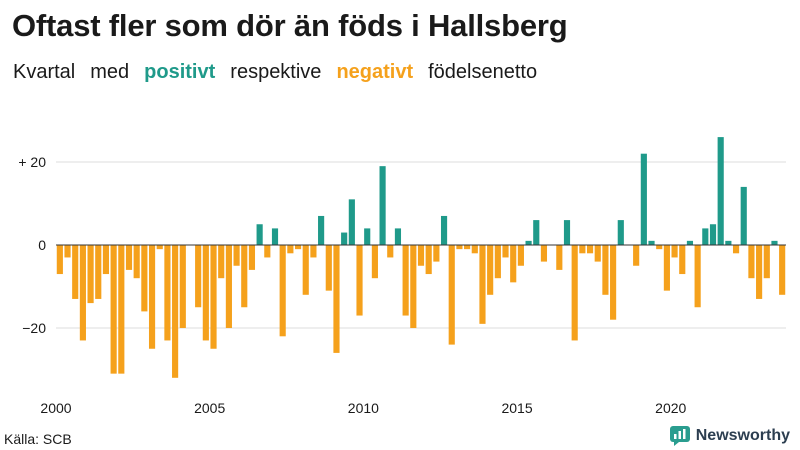  Describe the element at coordinates (276, 72) in the screenshot. I see `subtitle-word-respektive: respektive` at that location.